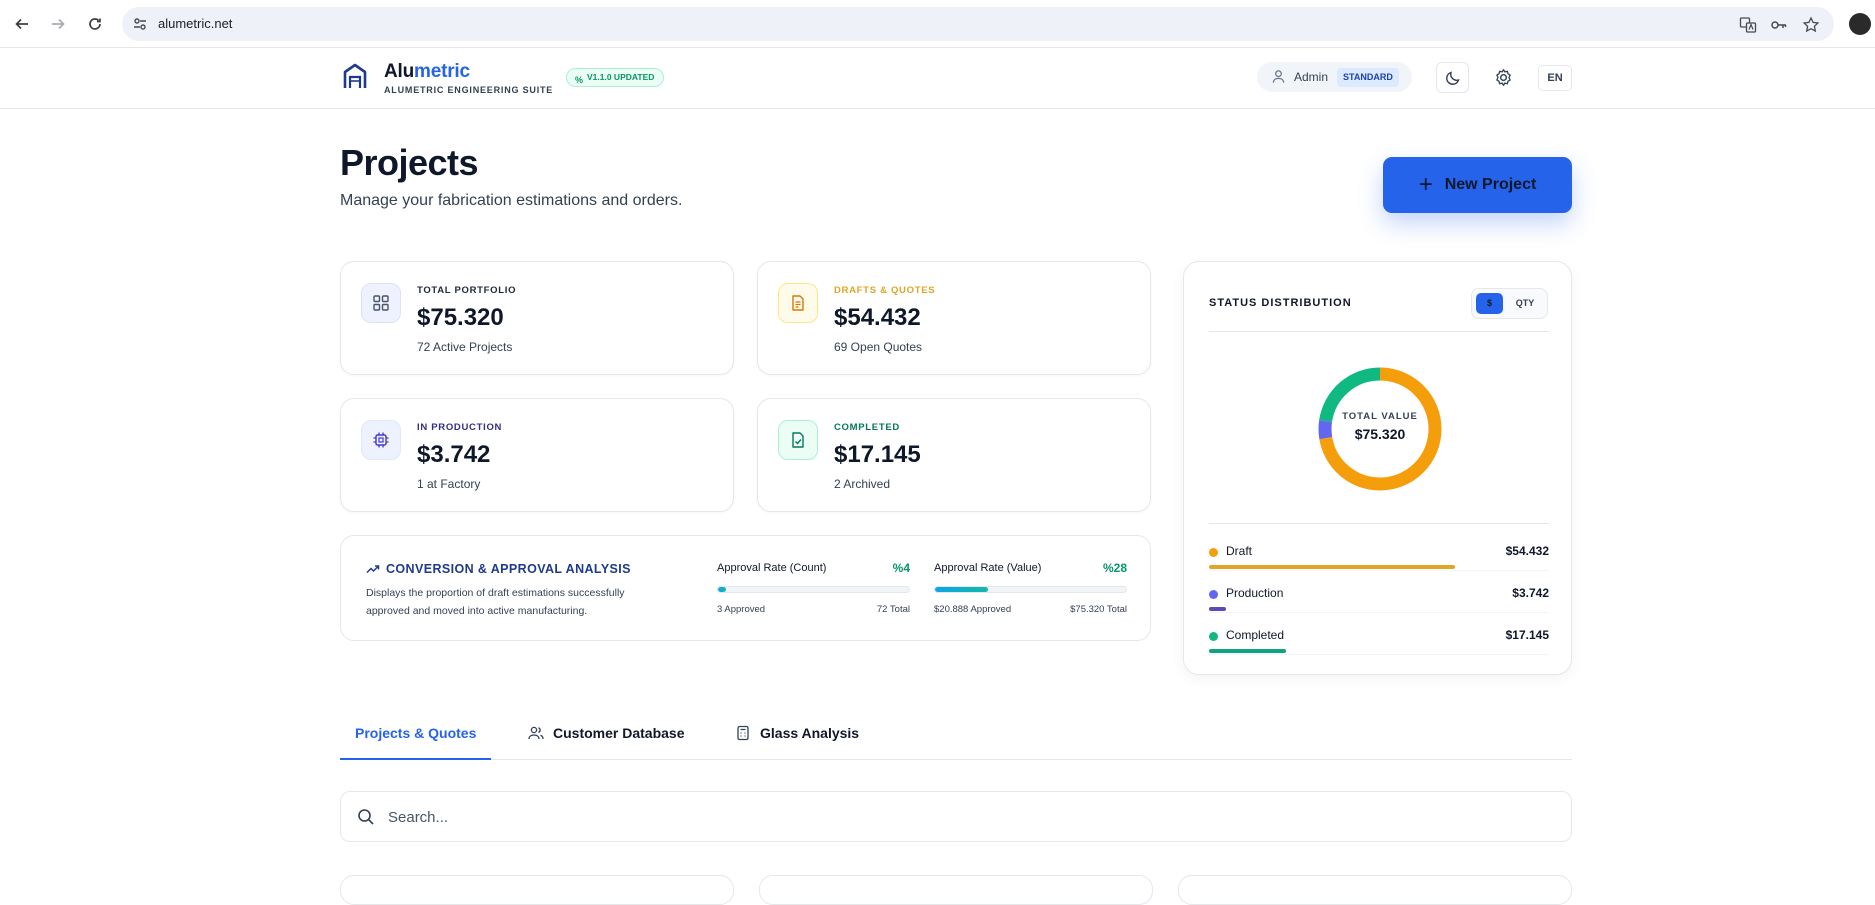  Describe the element at coordinates (536, 733) in the screenshot. I see `users-icon` at that location.